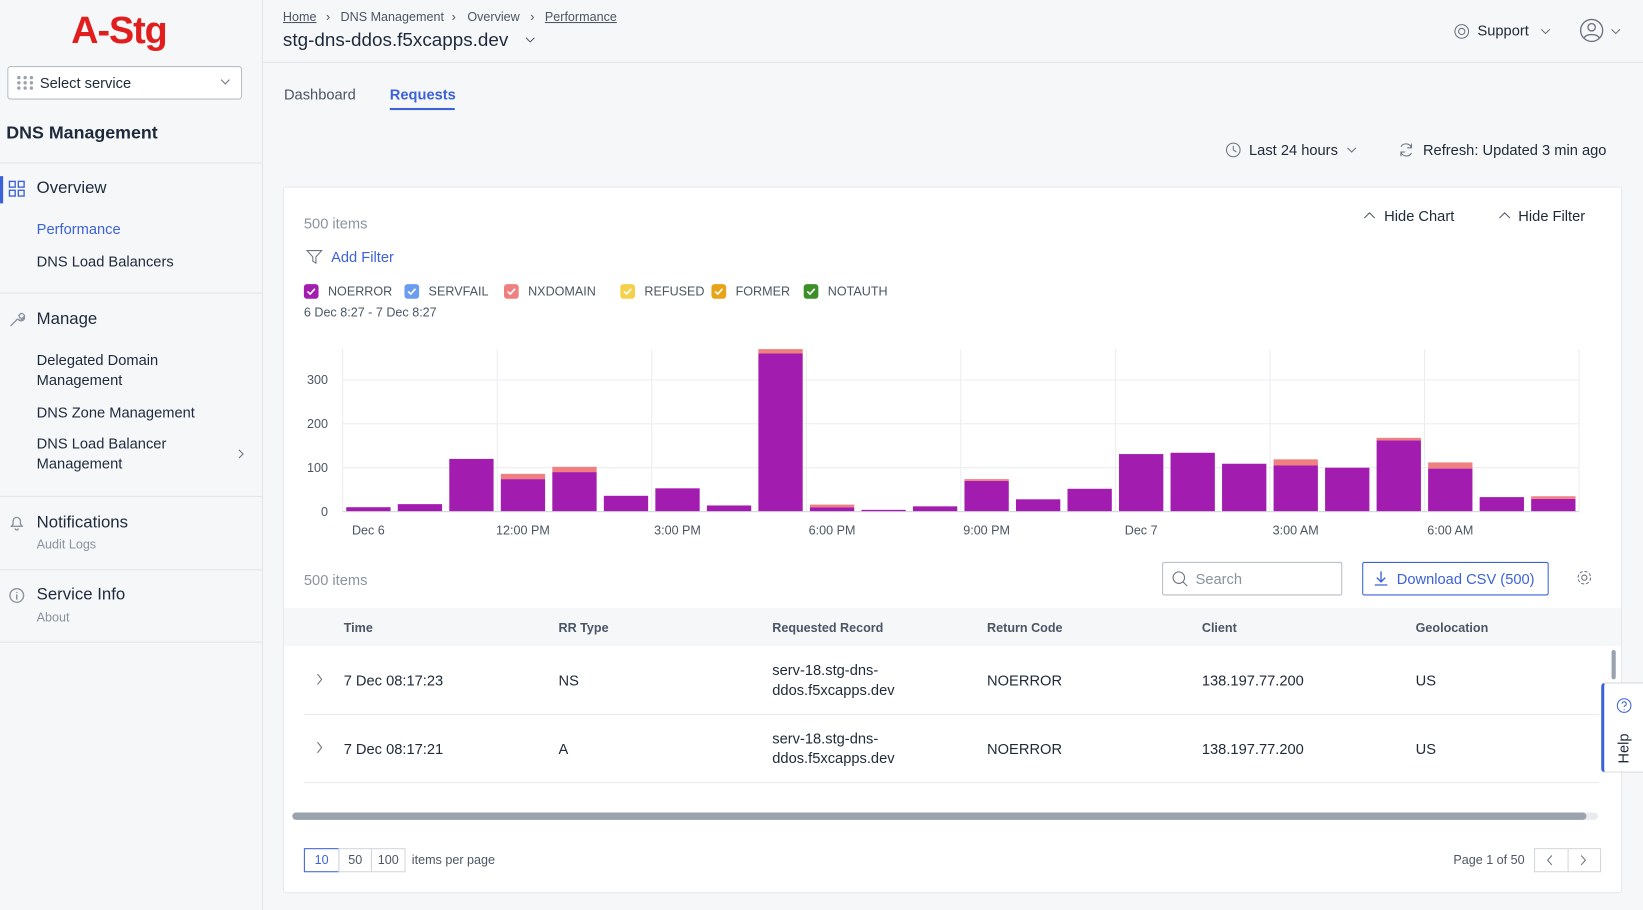 Image resolution: width=1643 pixels, height=910 pixels. What do you see at coordinates (1296, 531) in the screenshot?
I see `x-tick-label: 3:00 AM` at bounding box center [1296, 531].